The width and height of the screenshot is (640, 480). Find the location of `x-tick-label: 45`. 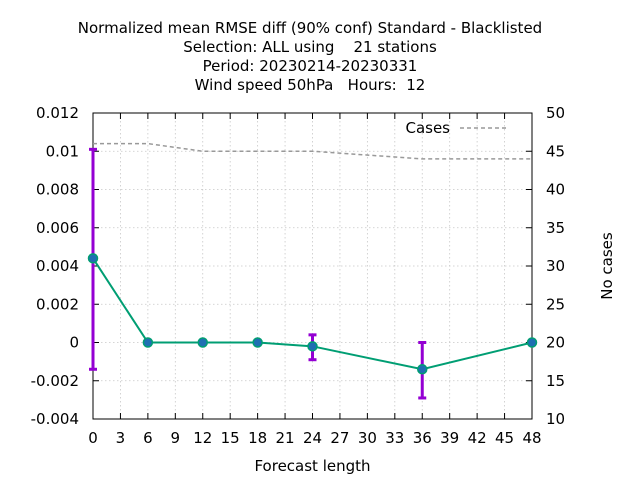

x-tick-label: 45 is located at coordinates (504, 438).